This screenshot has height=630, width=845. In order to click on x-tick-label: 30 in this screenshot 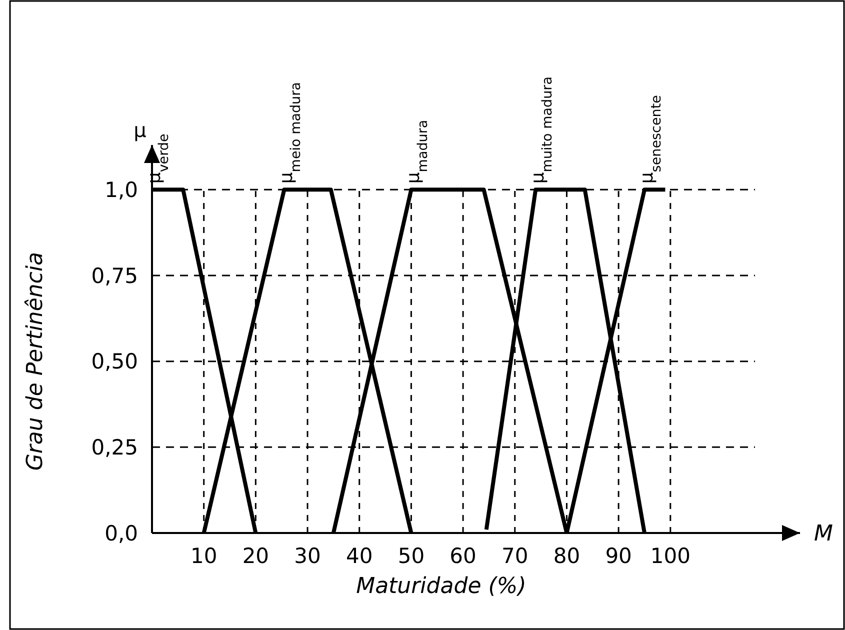, I will do `click(307, 556)`.